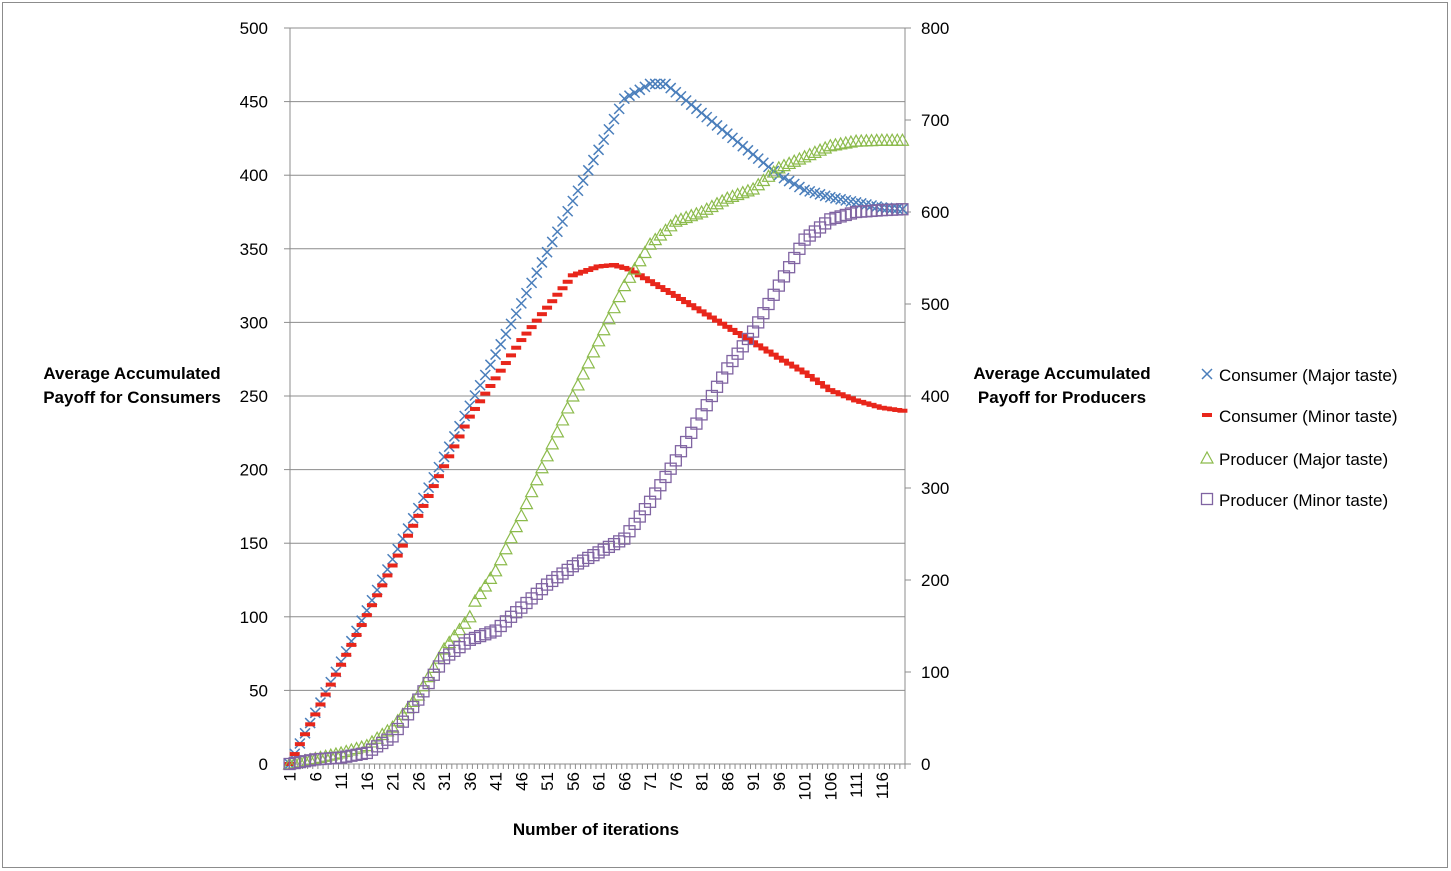 The height and width of the screenshot is (871, 1451). I want to click on x-tick-label: 81, so click(702, 781).